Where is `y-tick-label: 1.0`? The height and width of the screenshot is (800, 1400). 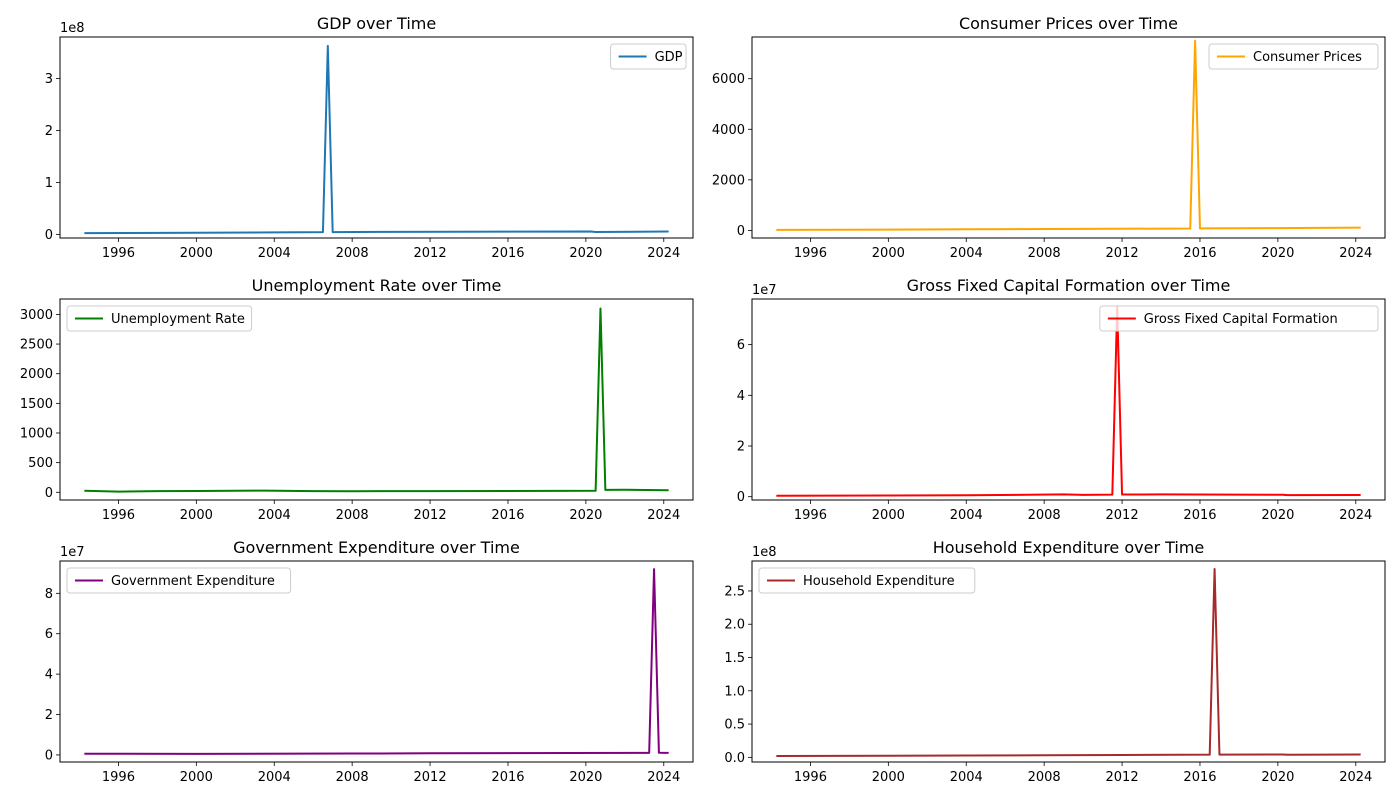
y-tick-label: 1.0 is located at coordinates (734, 691).